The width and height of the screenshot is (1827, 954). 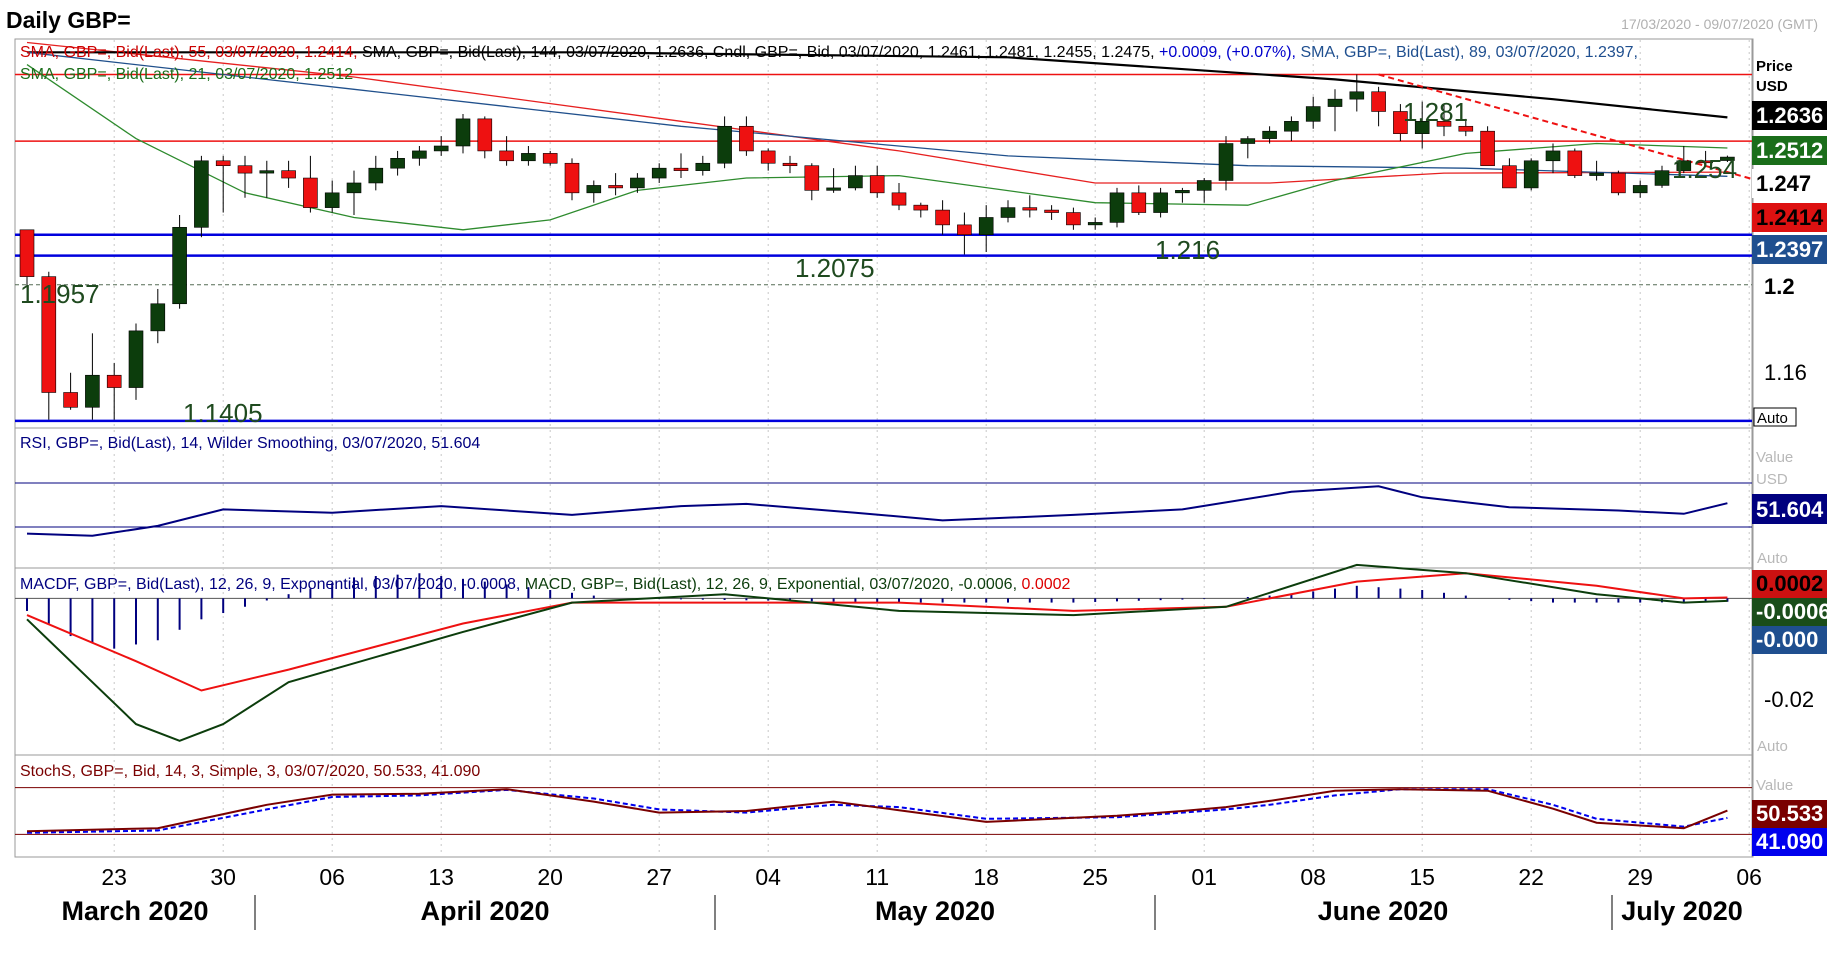 I want to click on price-auto-button, so click(x=1775, y=417).